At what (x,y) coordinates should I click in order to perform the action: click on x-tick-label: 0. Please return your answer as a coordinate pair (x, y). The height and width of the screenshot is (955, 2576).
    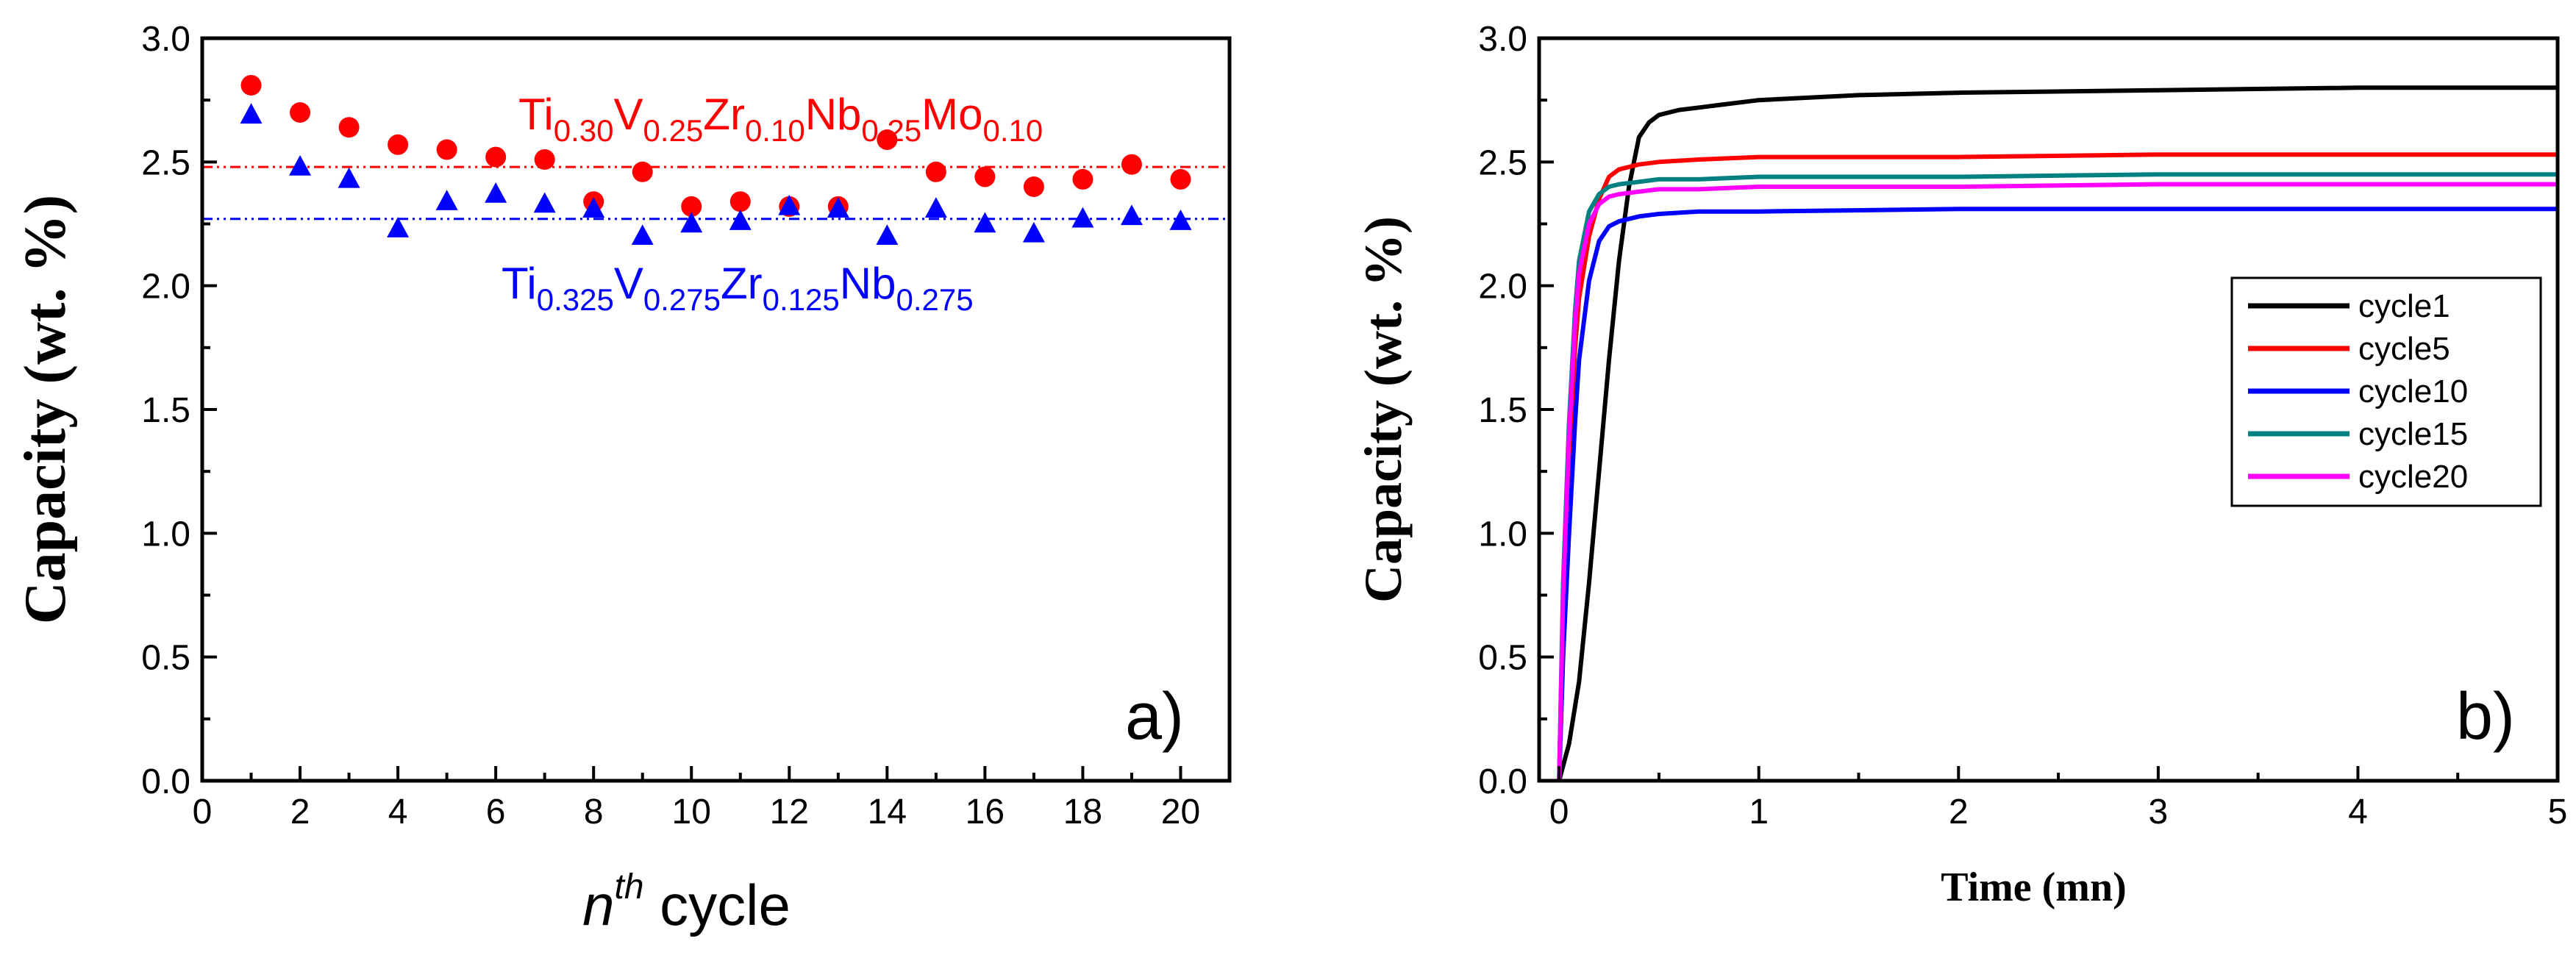
    Looking at the image, I should click on (1559, 812).